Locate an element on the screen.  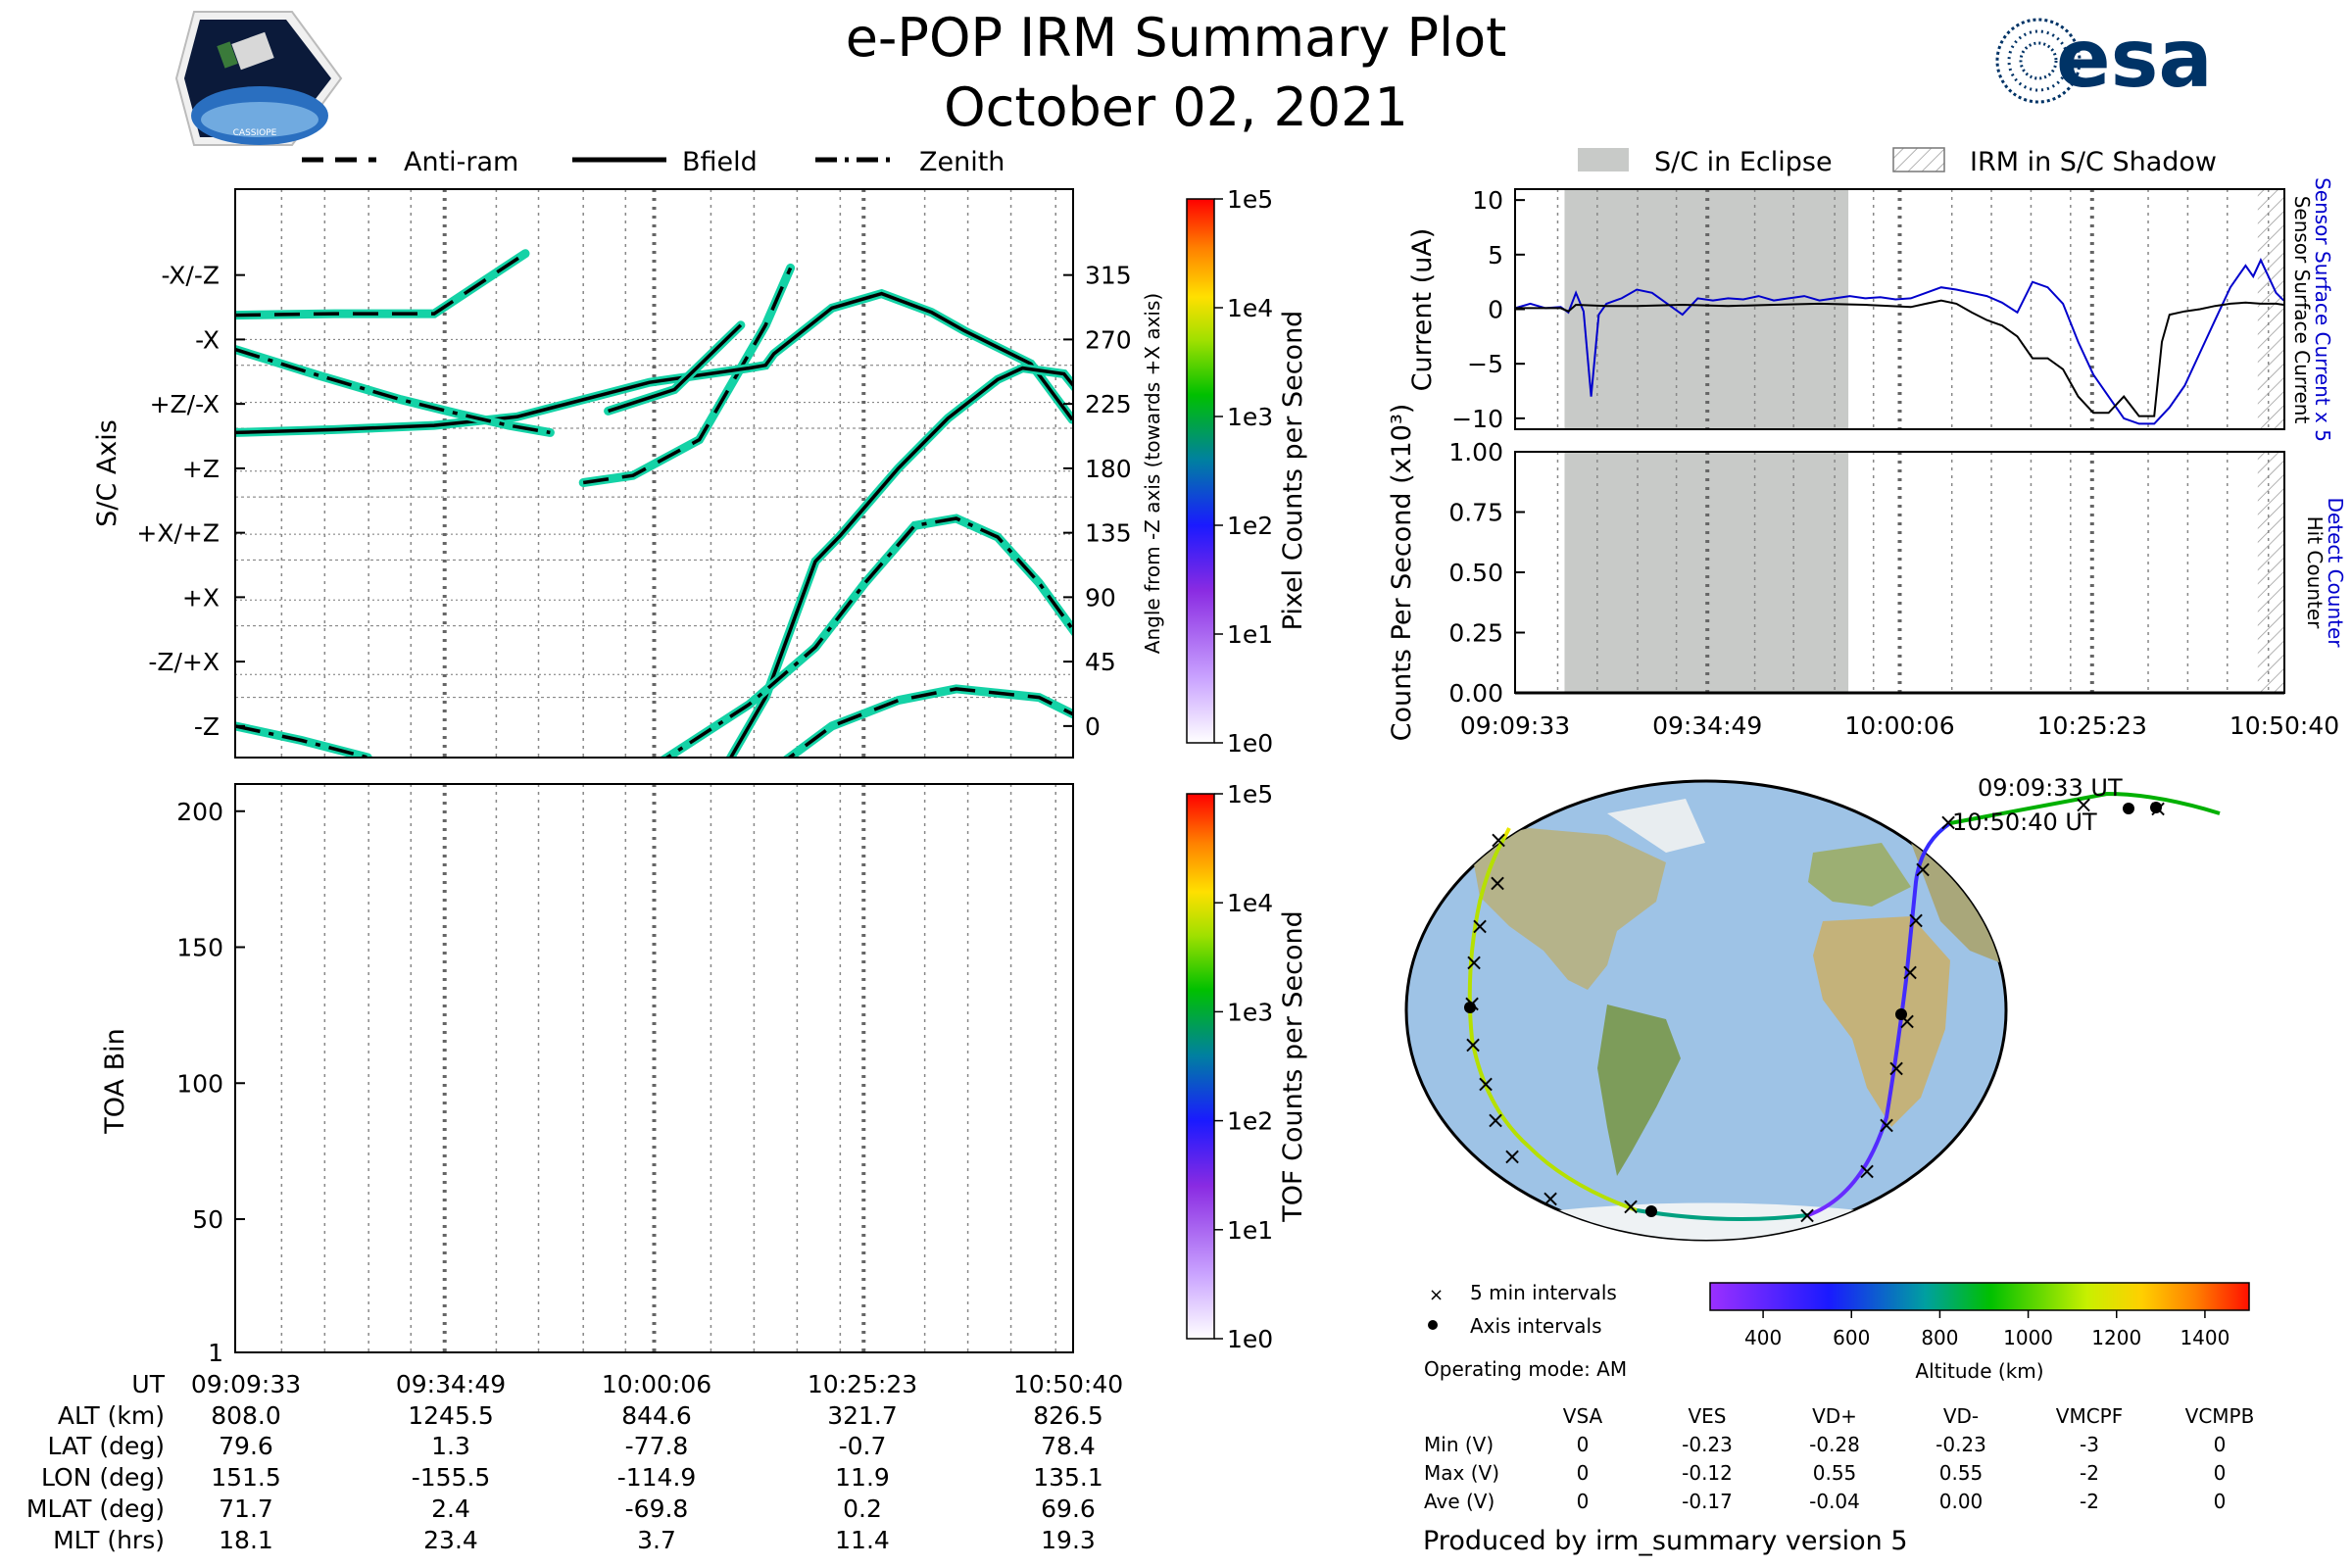
counts-y-ticks: 1.00 0.75 0.50 0.25 0.00 is located at coordinates (1486, 573).